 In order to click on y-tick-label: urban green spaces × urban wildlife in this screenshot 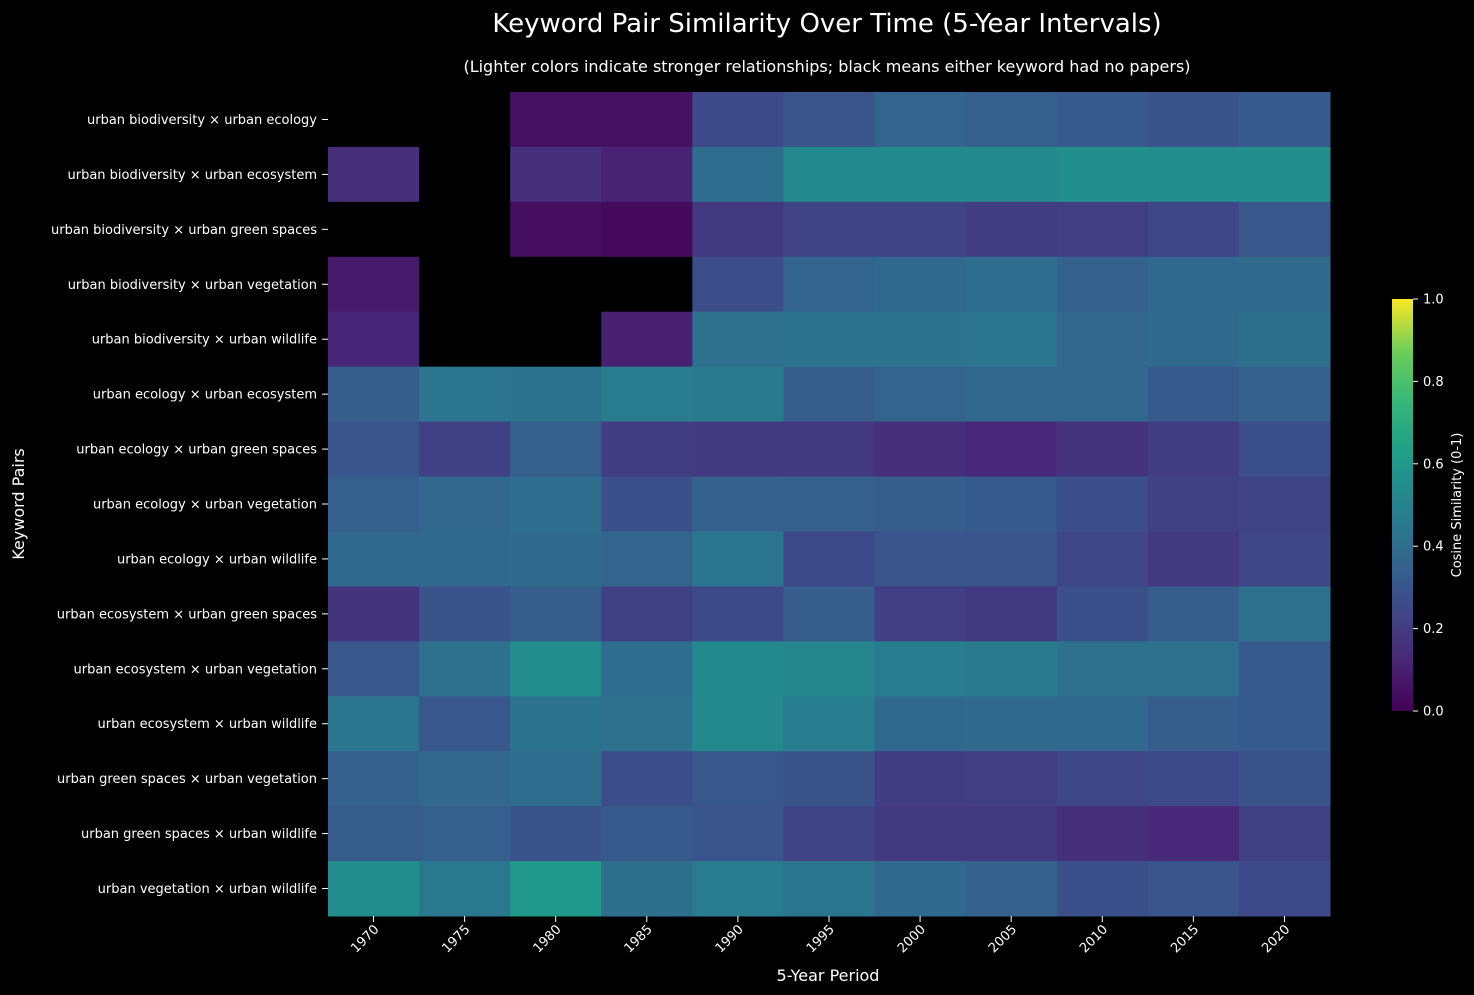, I will do `click(199, 834)`.